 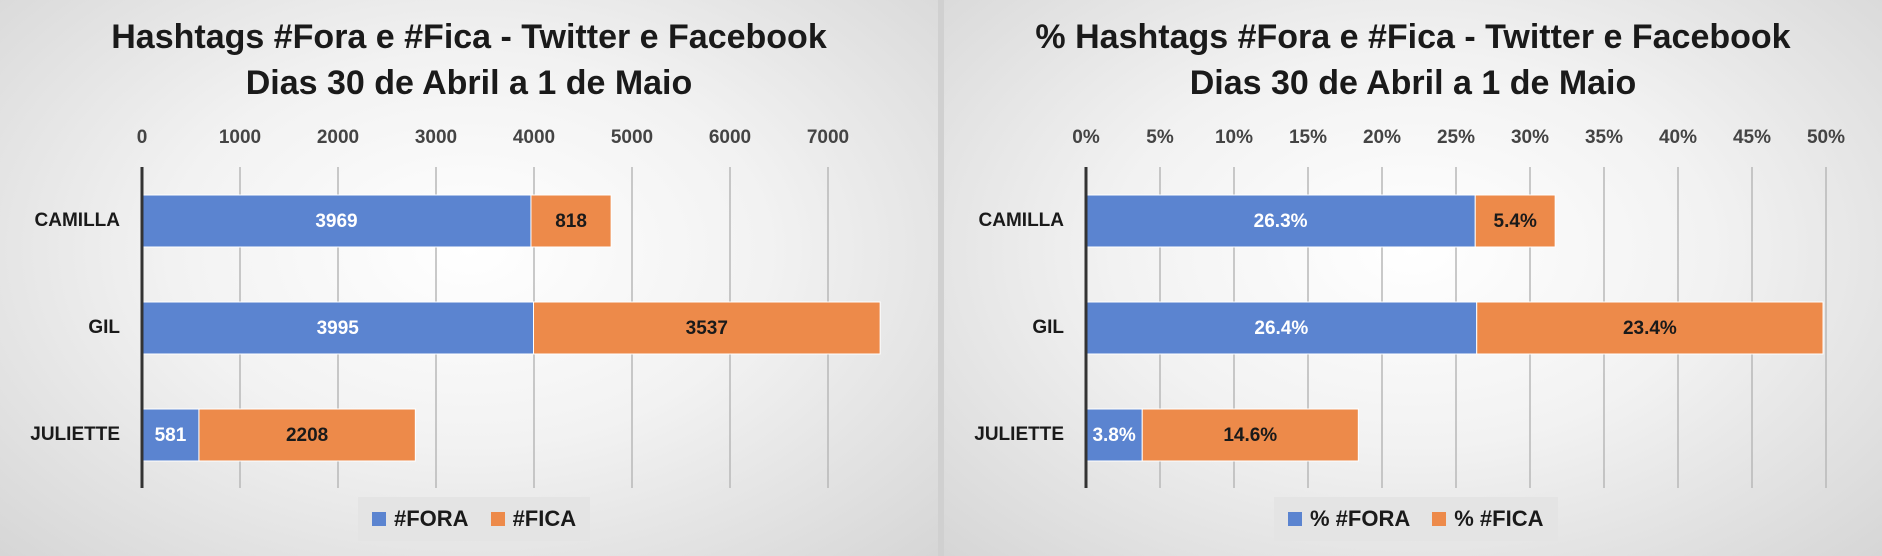 I want to click on x-tick-label: 6000, so click(x=730, y=137).